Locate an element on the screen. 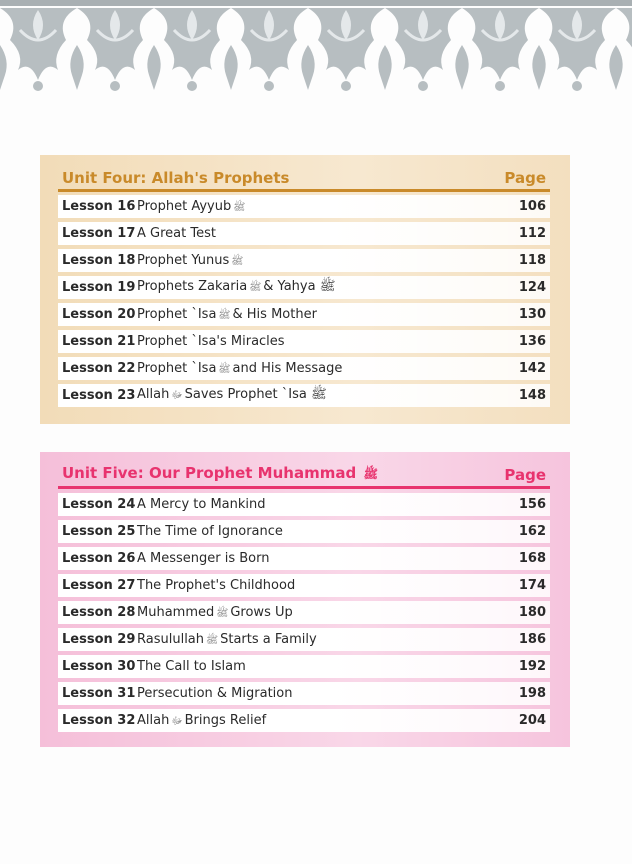  lesson-number: Lesson 31 is located at coordinates (99, 693).